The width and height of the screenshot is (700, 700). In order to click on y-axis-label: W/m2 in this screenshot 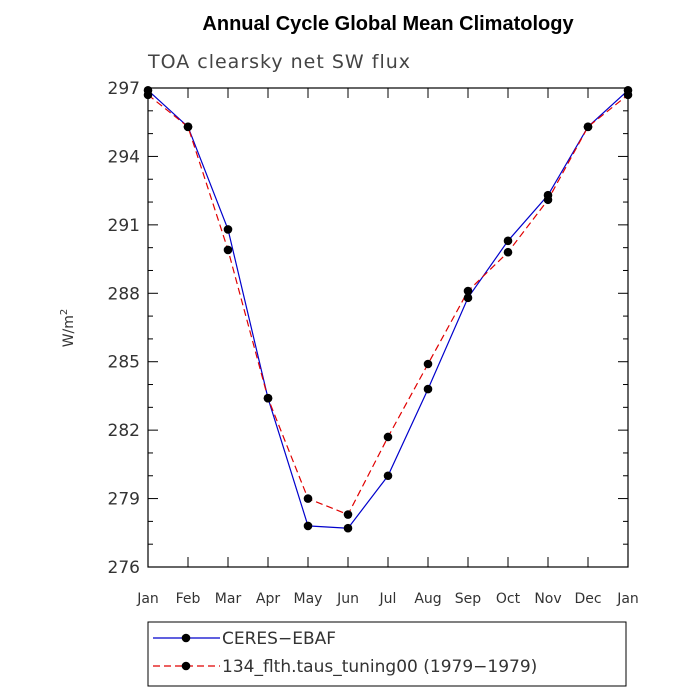, I will do `click(68, 328)`.